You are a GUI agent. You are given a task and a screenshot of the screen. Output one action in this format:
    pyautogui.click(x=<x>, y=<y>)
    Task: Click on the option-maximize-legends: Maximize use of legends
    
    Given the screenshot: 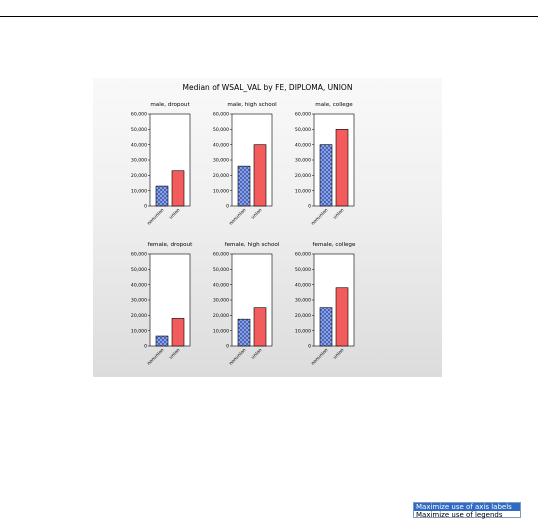 What is the action you would take?
    pyautogui.click(x=459, y=515)
    